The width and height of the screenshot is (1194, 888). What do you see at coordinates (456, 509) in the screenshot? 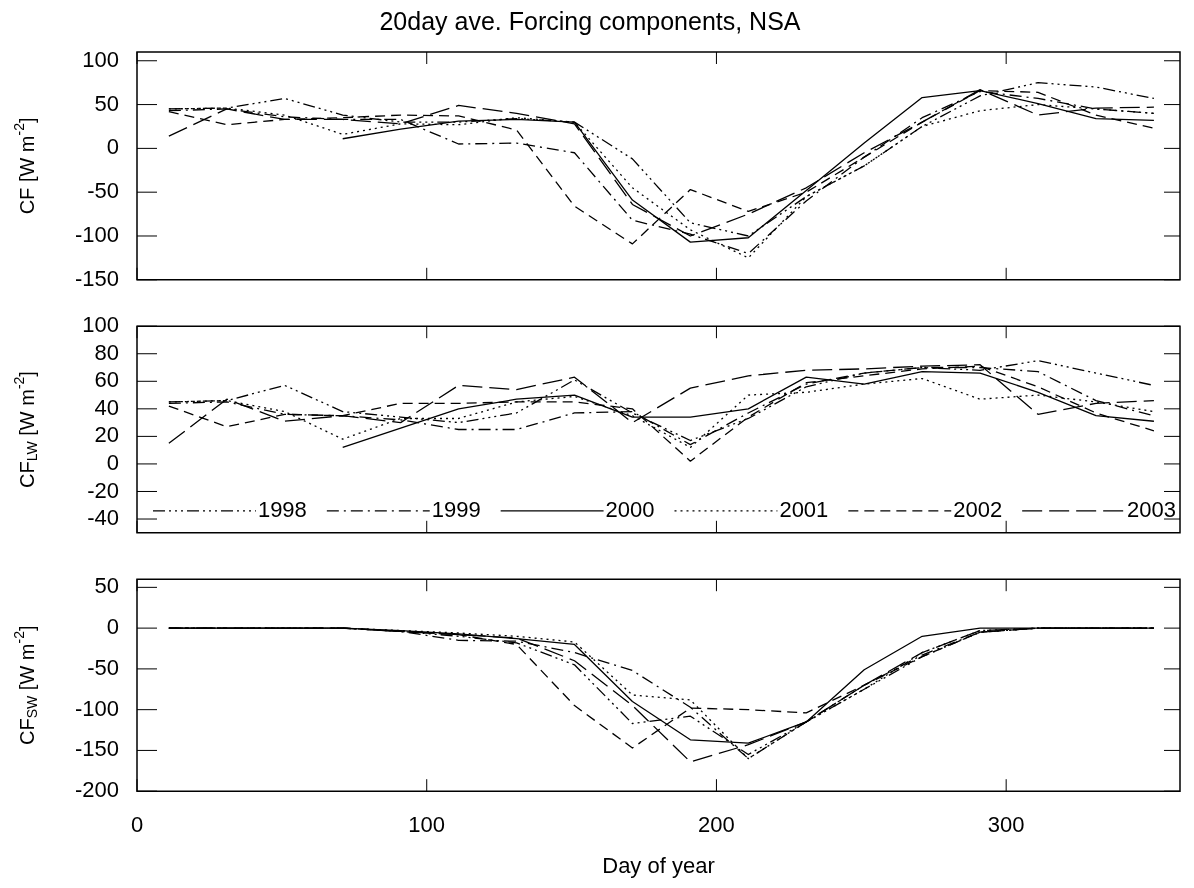
I see `legend-label: 1999` at bounding box center [456, 509].